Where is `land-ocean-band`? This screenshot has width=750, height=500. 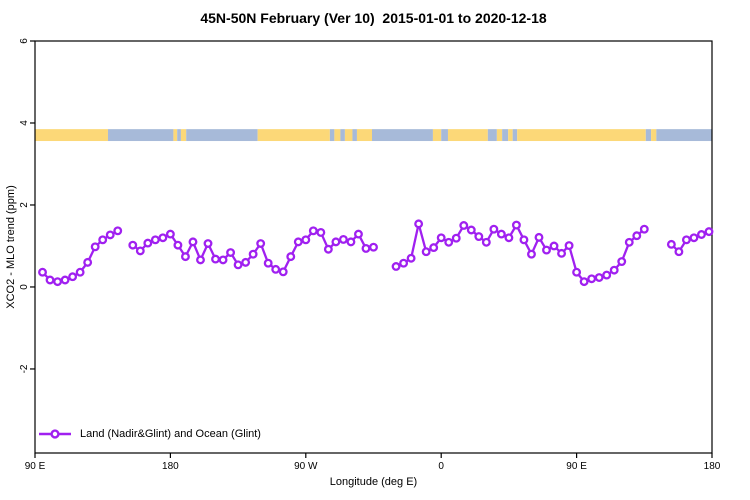
land-ocean-band is located at coordinates (373, 135).